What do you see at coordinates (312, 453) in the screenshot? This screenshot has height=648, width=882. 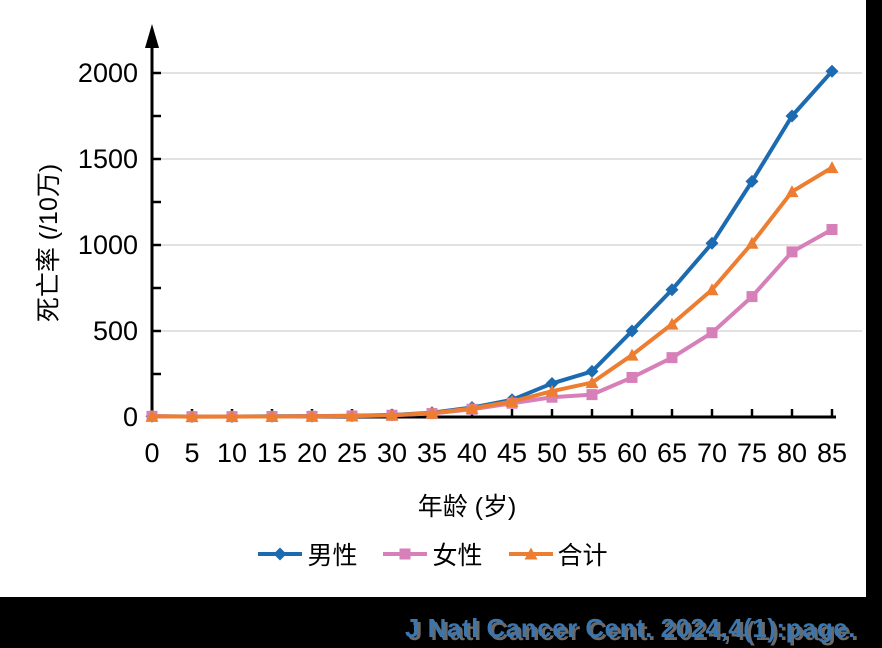 I see `x-tick-label: 20` at bounding box center [312, 453].